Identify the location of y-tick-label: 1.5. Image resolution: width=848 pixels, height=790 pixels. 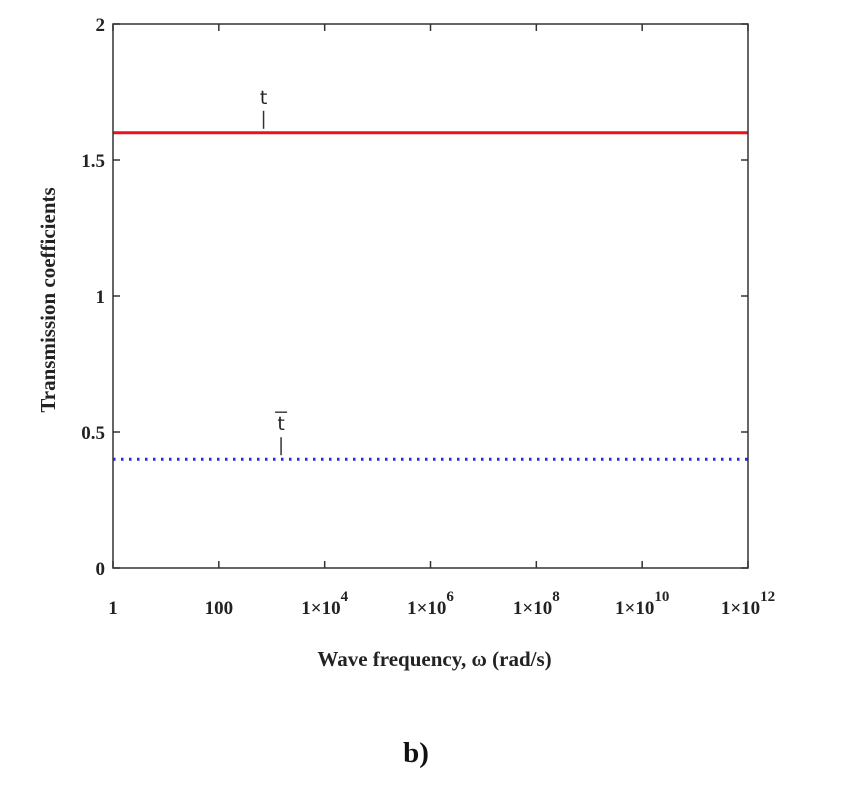
(93, 161).